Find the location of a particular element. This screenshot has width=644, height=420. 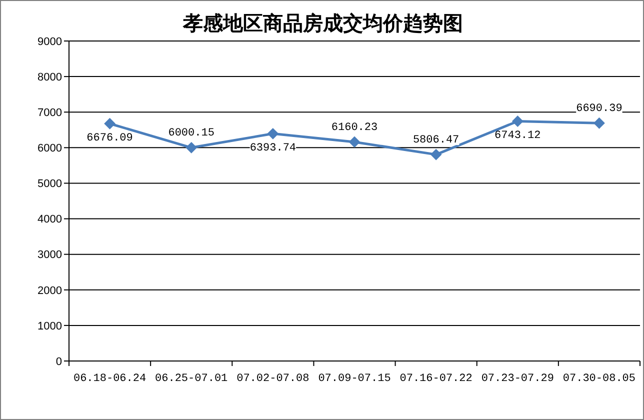

y-tick-label: 0 is located at coordinates (59, 362).